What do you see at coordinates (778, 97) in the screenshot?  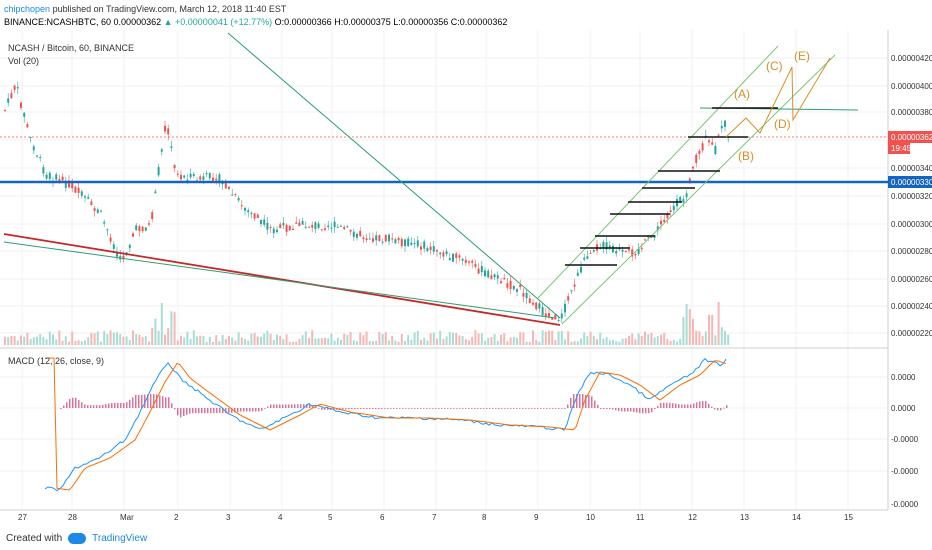 I see `wave-projection` at bounding box center [778, 97].